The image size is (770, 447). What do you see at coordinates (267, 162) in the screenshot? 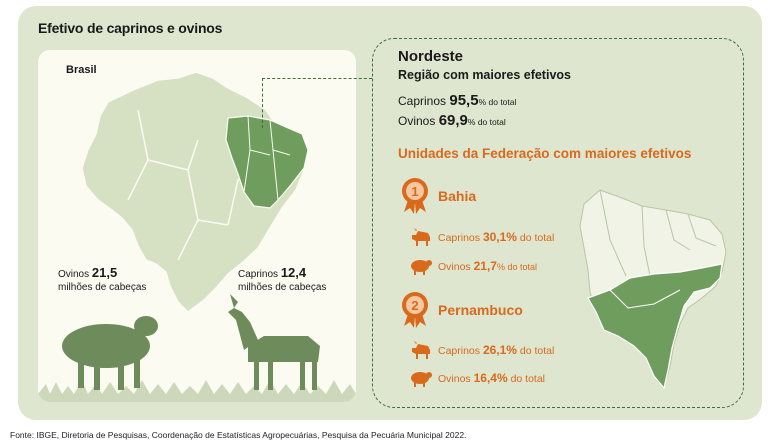
I see `nordeste-region` at bounding box center [267, 162].